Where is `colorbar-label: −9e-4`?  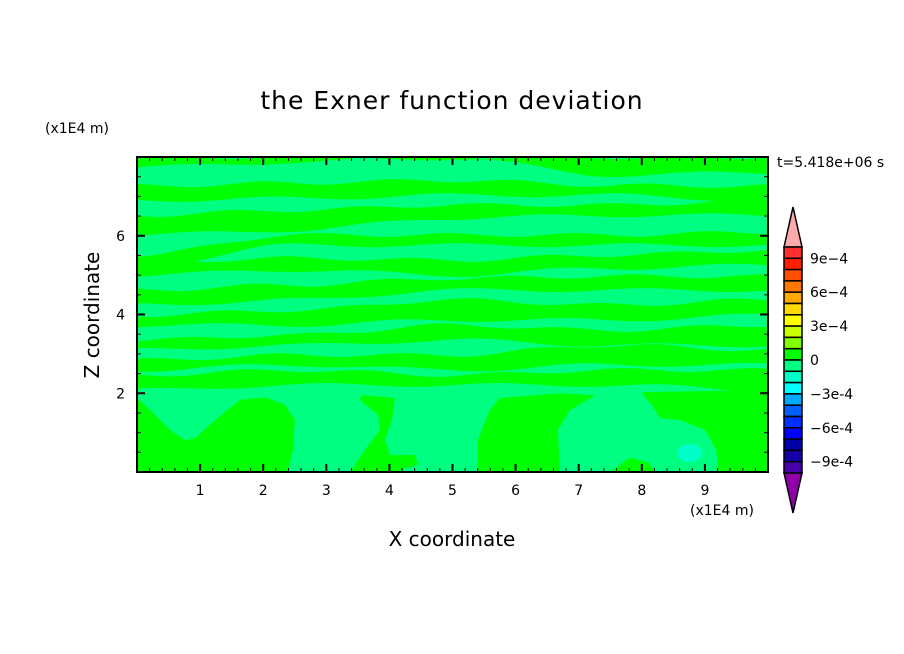
colorbar-label: −9e-4 is located at coordinates (831, 463).